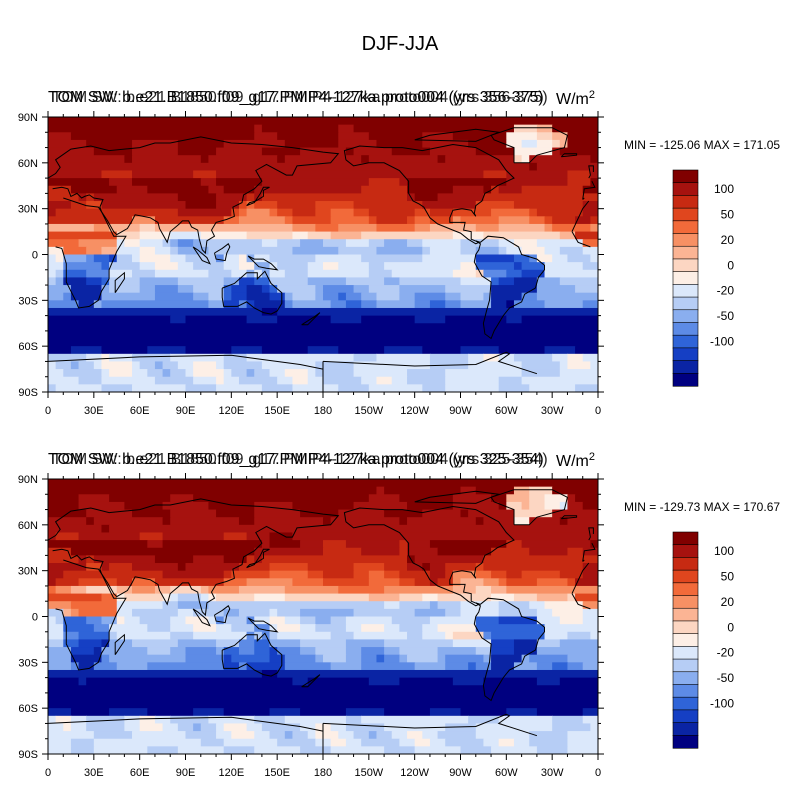 This screenshot has height=800, width=800. I want to click on lon-tick-label: 30E, so click(94, 411).